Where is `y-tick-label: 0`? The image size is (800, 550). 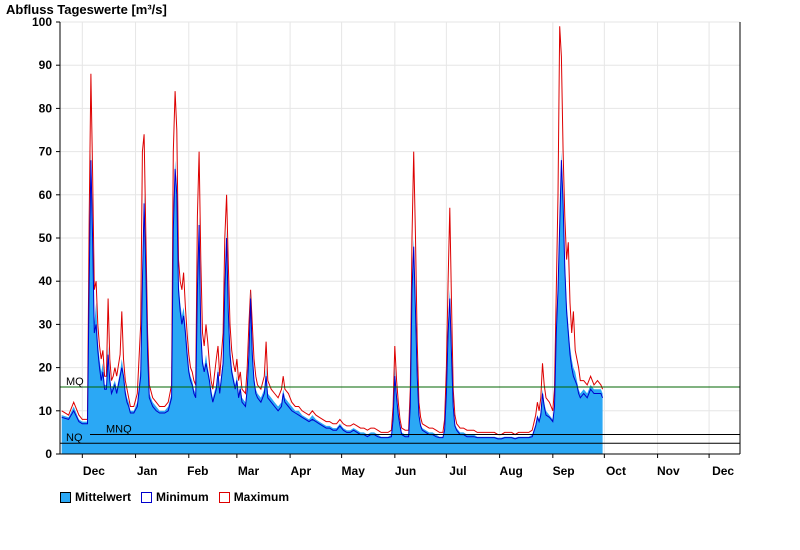 y-tick-label: 0 is located at coordinates (48, 454).